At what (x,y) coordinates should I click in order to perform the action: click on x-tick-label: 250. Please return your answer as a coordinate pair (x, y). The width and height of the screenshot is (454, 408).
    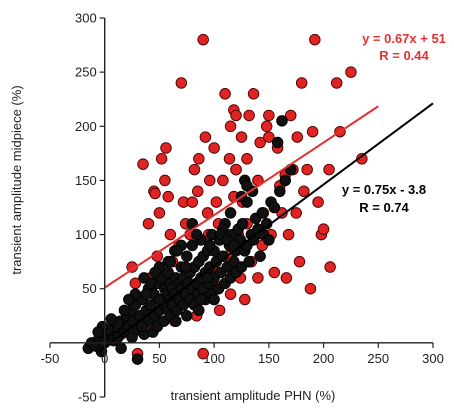
    Looking at the image, I should click on (378, 358).